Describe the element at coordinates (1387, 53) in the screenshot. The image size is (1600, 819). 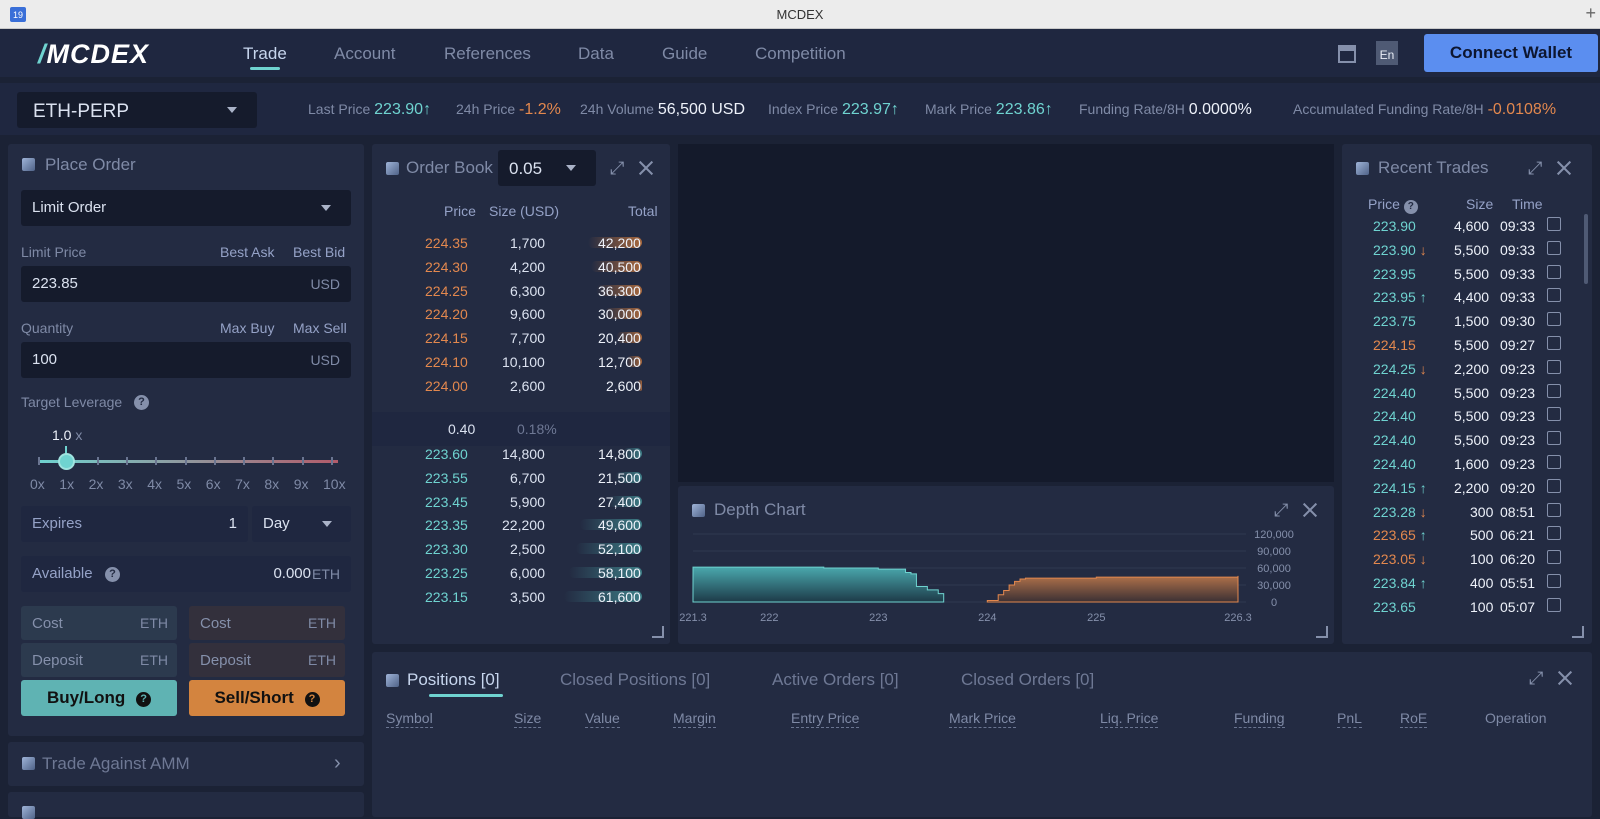
I see `language-icon: En` at that location.